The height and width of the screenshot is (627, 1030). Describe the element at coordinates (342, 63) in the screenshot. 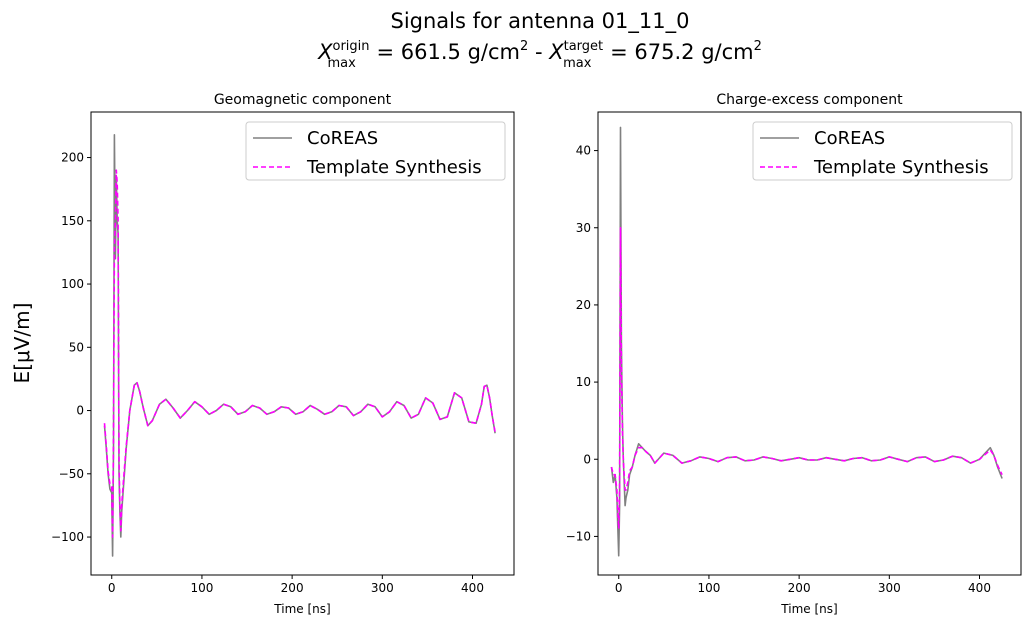

I see `origin-subscript: max` at that location.